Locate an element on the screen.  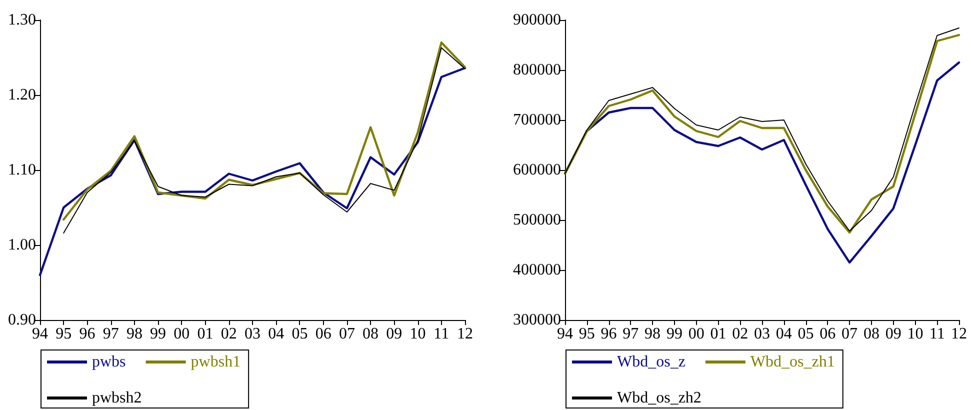
y-tick-label: 1.30 is located at coordinates (22, 20).